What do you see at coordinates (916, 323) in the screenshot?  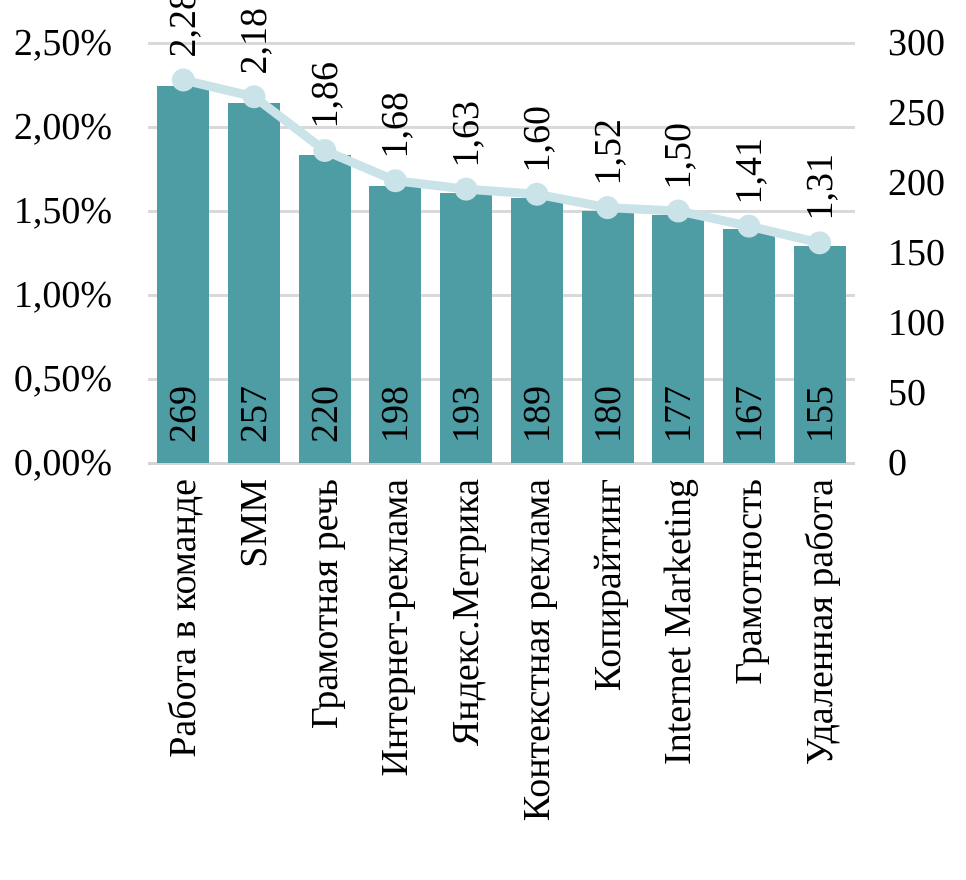 I see `right-axis-tick-label: 100` at bounding box center [916, 323].